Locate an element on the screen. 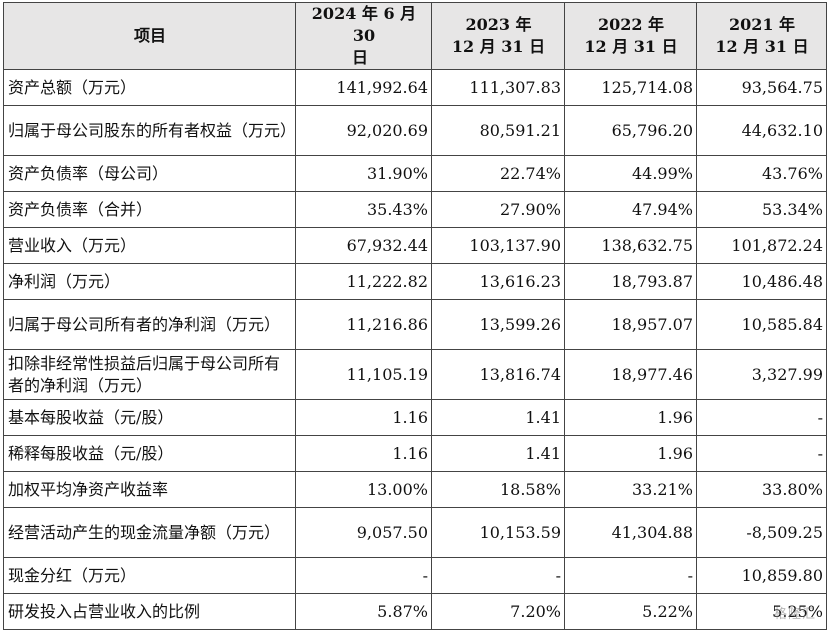  cell-value: 18,957.07 is located at coordinates (630, 324).